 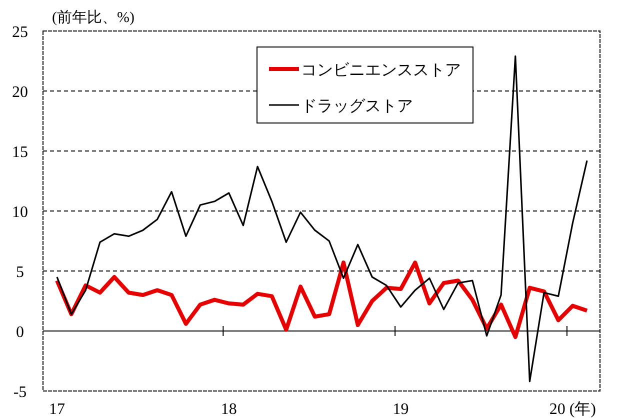 I want to click on legend-label: ドラッグストア, so click(x=357, y=105).